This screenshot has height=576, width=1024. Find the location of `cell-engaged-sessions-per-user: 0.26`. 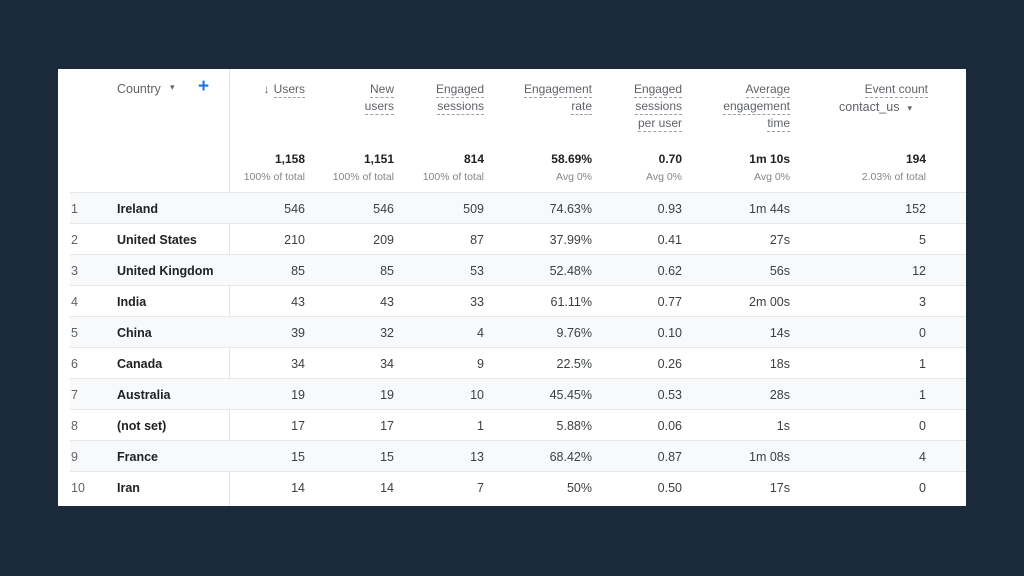

cell-engaged-sessions-per-user: 0.26 is located at coordinates (669, 364).